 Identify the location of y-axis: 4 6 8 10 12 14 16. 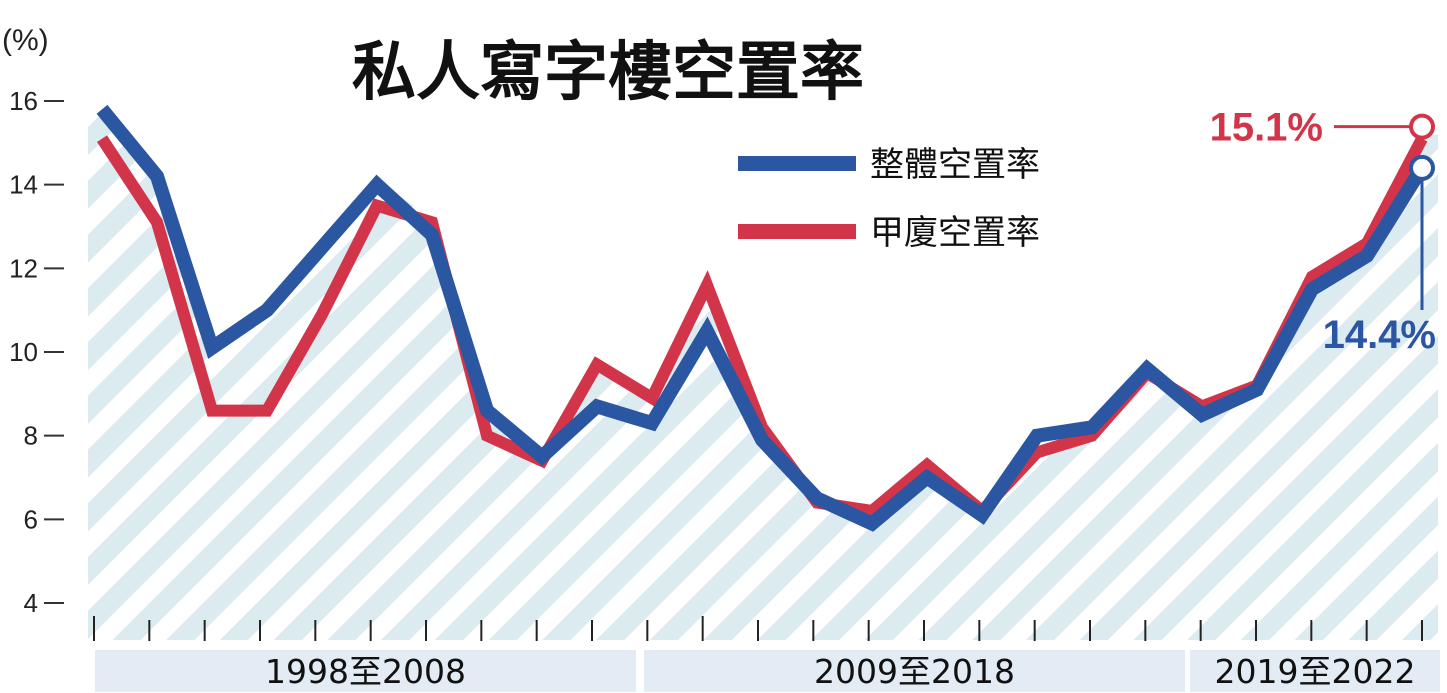
(36, 352).